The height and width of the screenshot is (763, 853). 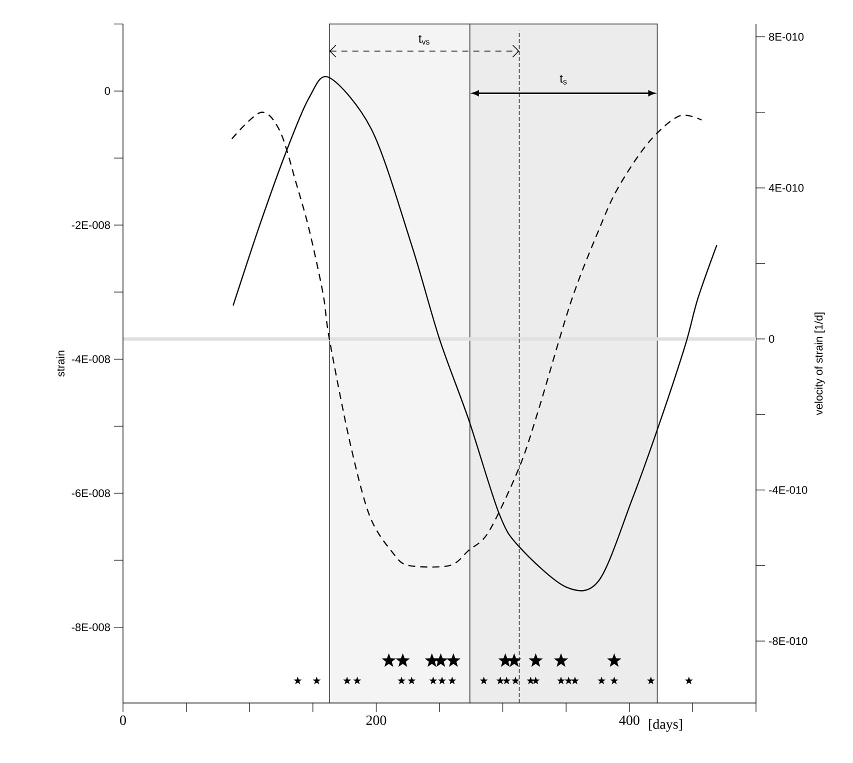 I want to click on x-axis-title: [days], so click(x=665, y=725).